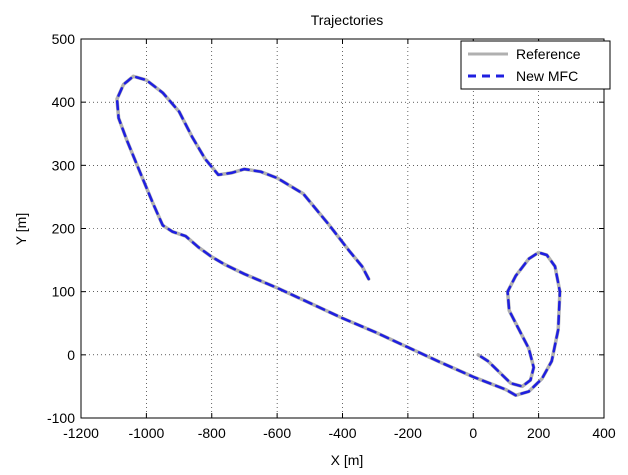  I want to click on x-tick-label: 400, so click(604, 433).